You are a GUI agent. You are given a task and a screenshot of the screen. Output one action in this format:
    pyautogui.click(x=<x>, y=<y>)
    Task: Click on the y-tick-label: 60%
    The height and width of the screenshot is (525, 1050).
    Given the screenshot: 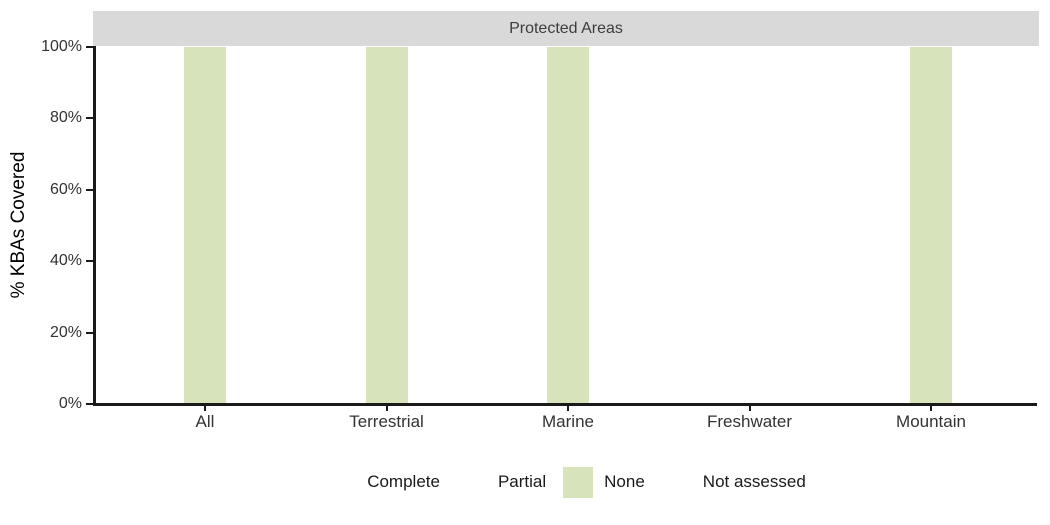 What is the action you would take?
    pyautogui.click(x=65, y=189)
    